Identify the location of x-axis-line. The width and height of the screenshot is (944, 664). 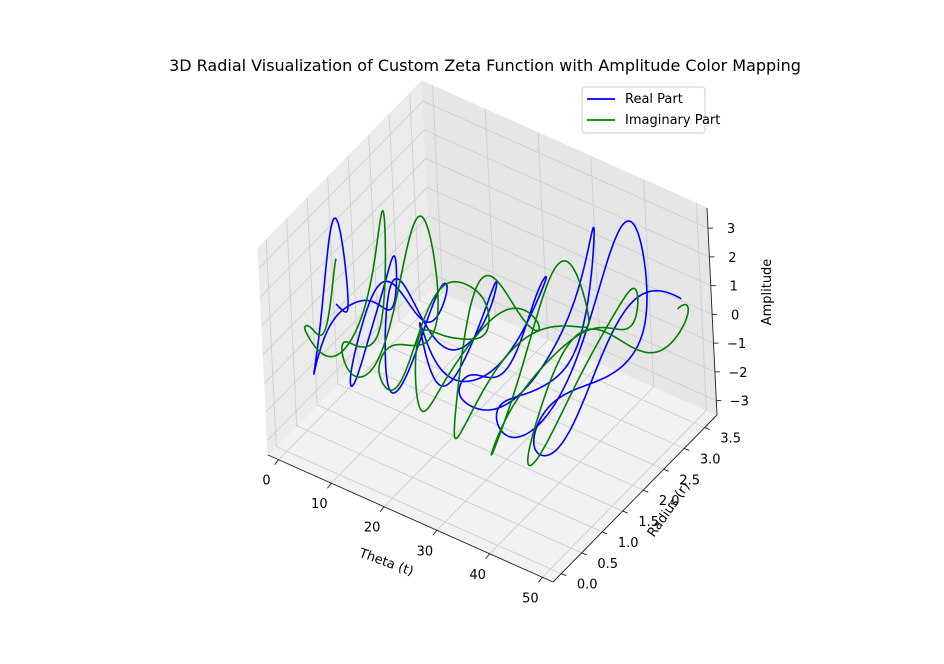
(410, 518).